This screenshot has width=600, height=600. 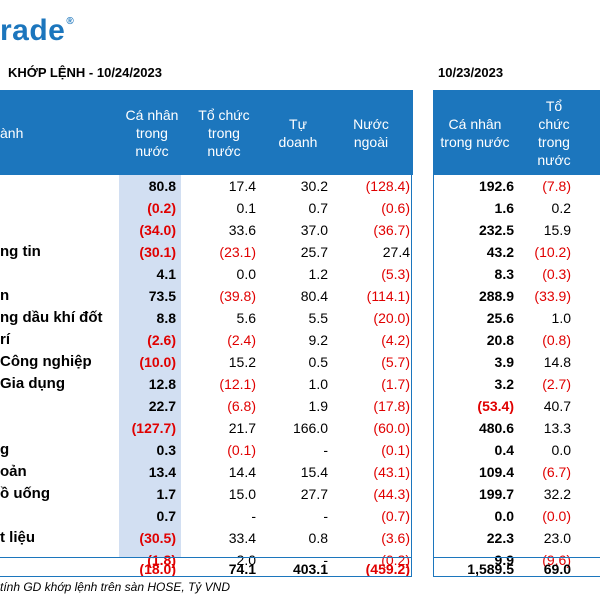 What do you see at coordinates (490, 569) in the screenshot?
I see `total-cell-prev: 1,589.5` at bounding box center [490, 569].